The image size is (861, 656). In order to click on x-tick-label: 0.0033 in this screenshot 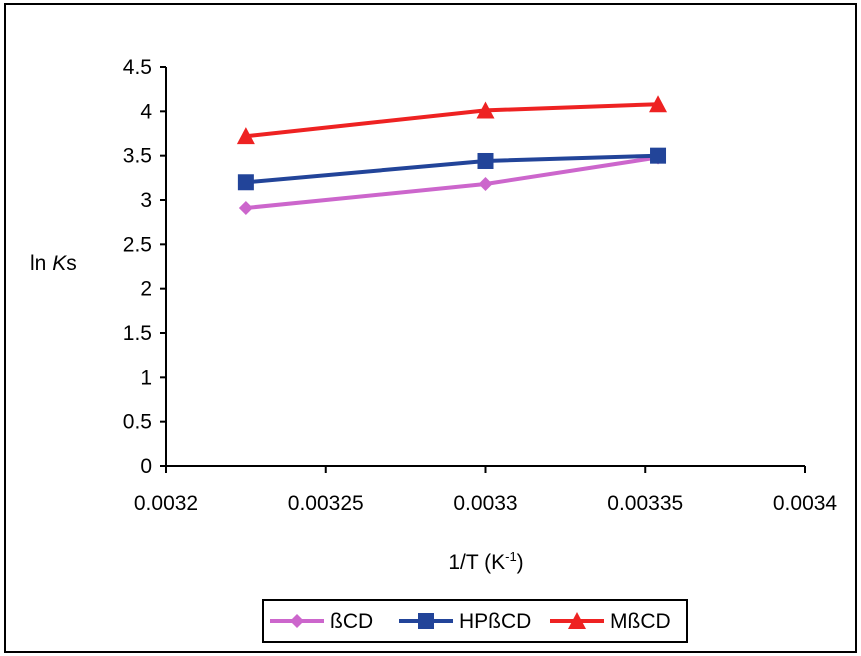, I will do `click(485, 503)`.